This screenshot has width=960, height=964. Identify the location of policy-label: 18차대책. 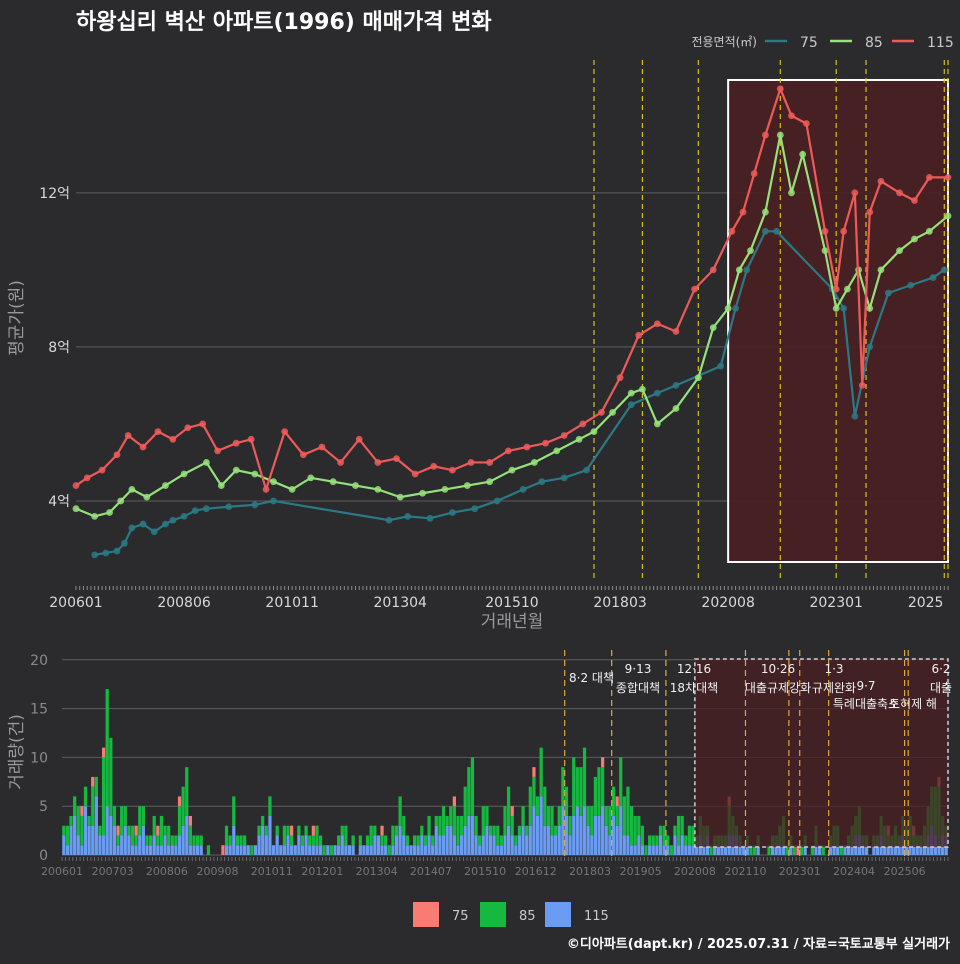
(694, 687).